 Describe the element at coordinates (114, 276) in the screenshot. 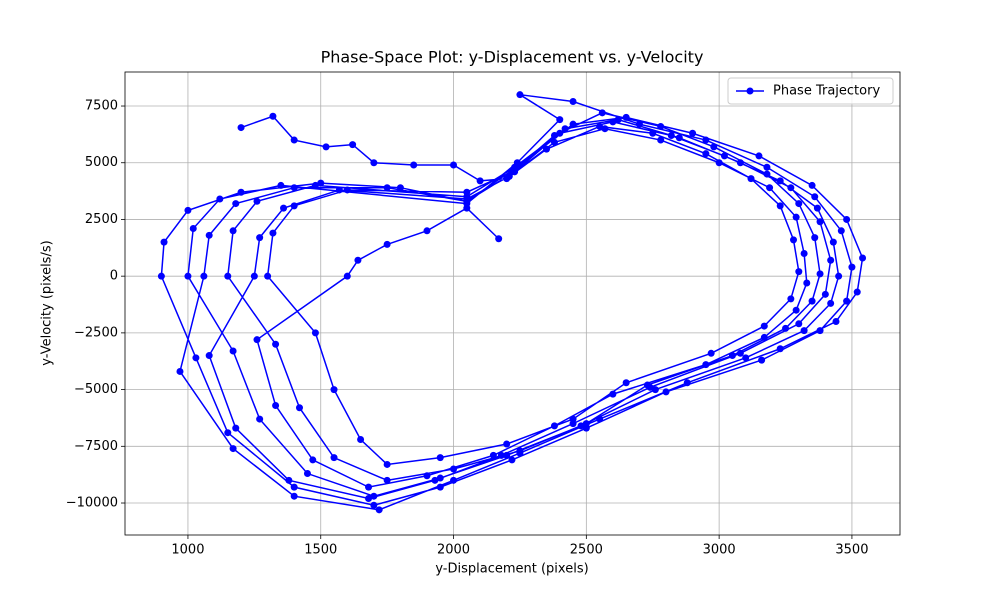

I see `y-tick-label: 0` at that location.